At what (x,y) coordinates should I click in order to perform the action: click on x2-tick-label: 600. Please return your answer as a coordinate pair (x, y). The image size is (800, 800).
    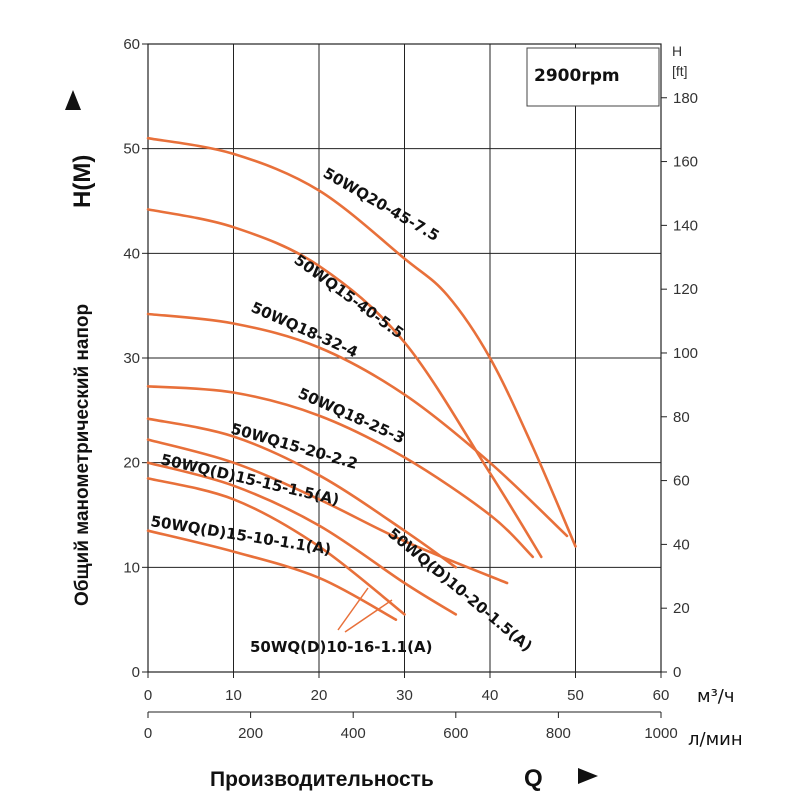
    Looking at the image, I should click on (455, 733).